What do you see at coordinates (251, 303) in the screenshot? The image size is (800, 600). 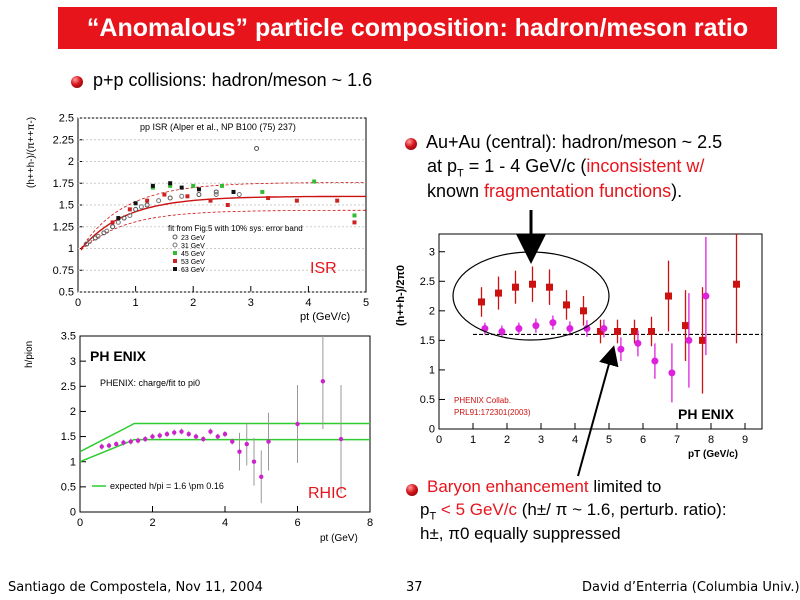 I see `x-tick-label: 3` at bounding box center [251, 303].